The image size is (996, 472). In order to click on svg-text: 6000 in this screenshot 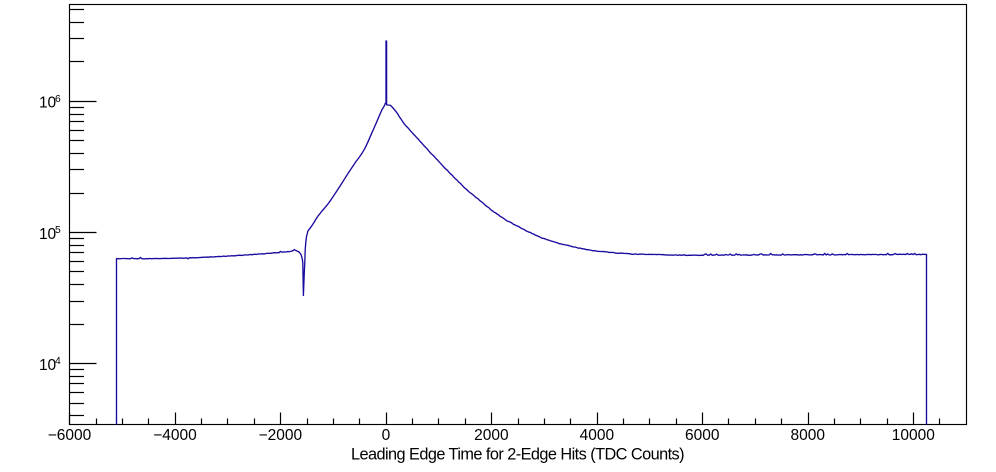, I will do `click(702, 435)`.